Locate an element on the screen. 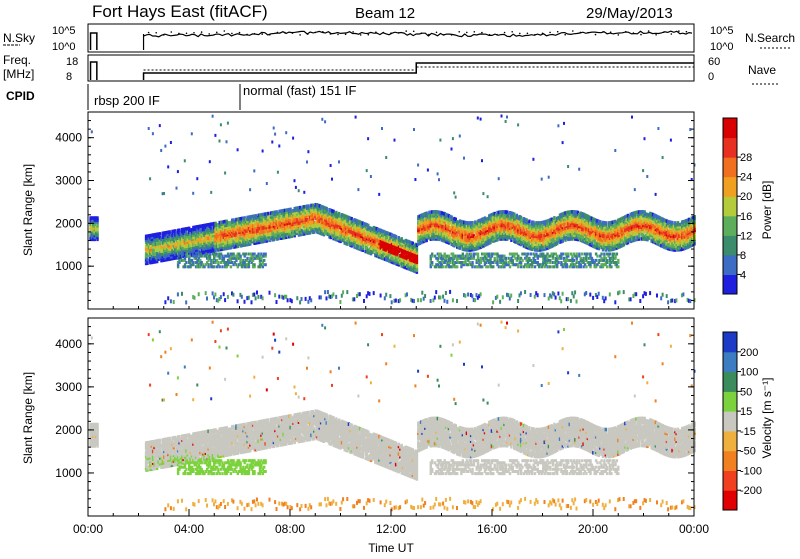 The image size is (800, 559). noise-panel: N.Sky 10^5 10^0 10^5 10^0 N.Search is located at coordinates (399, 38).